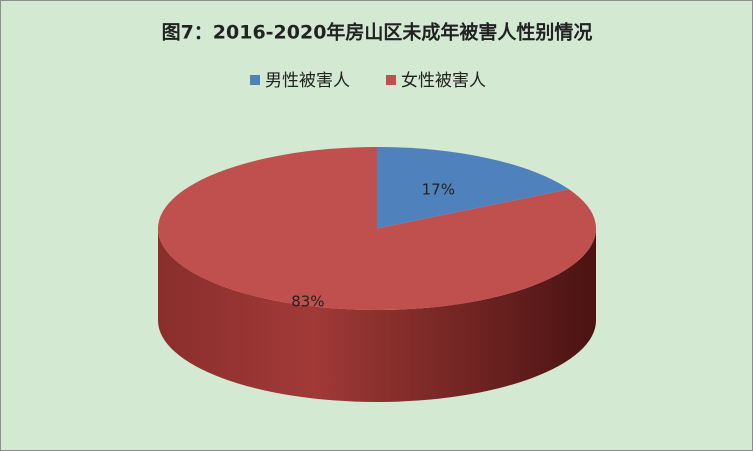 This screenshot has height=451, width=753. I want to click on legend-label: 女性被害人, so click(443, 81).